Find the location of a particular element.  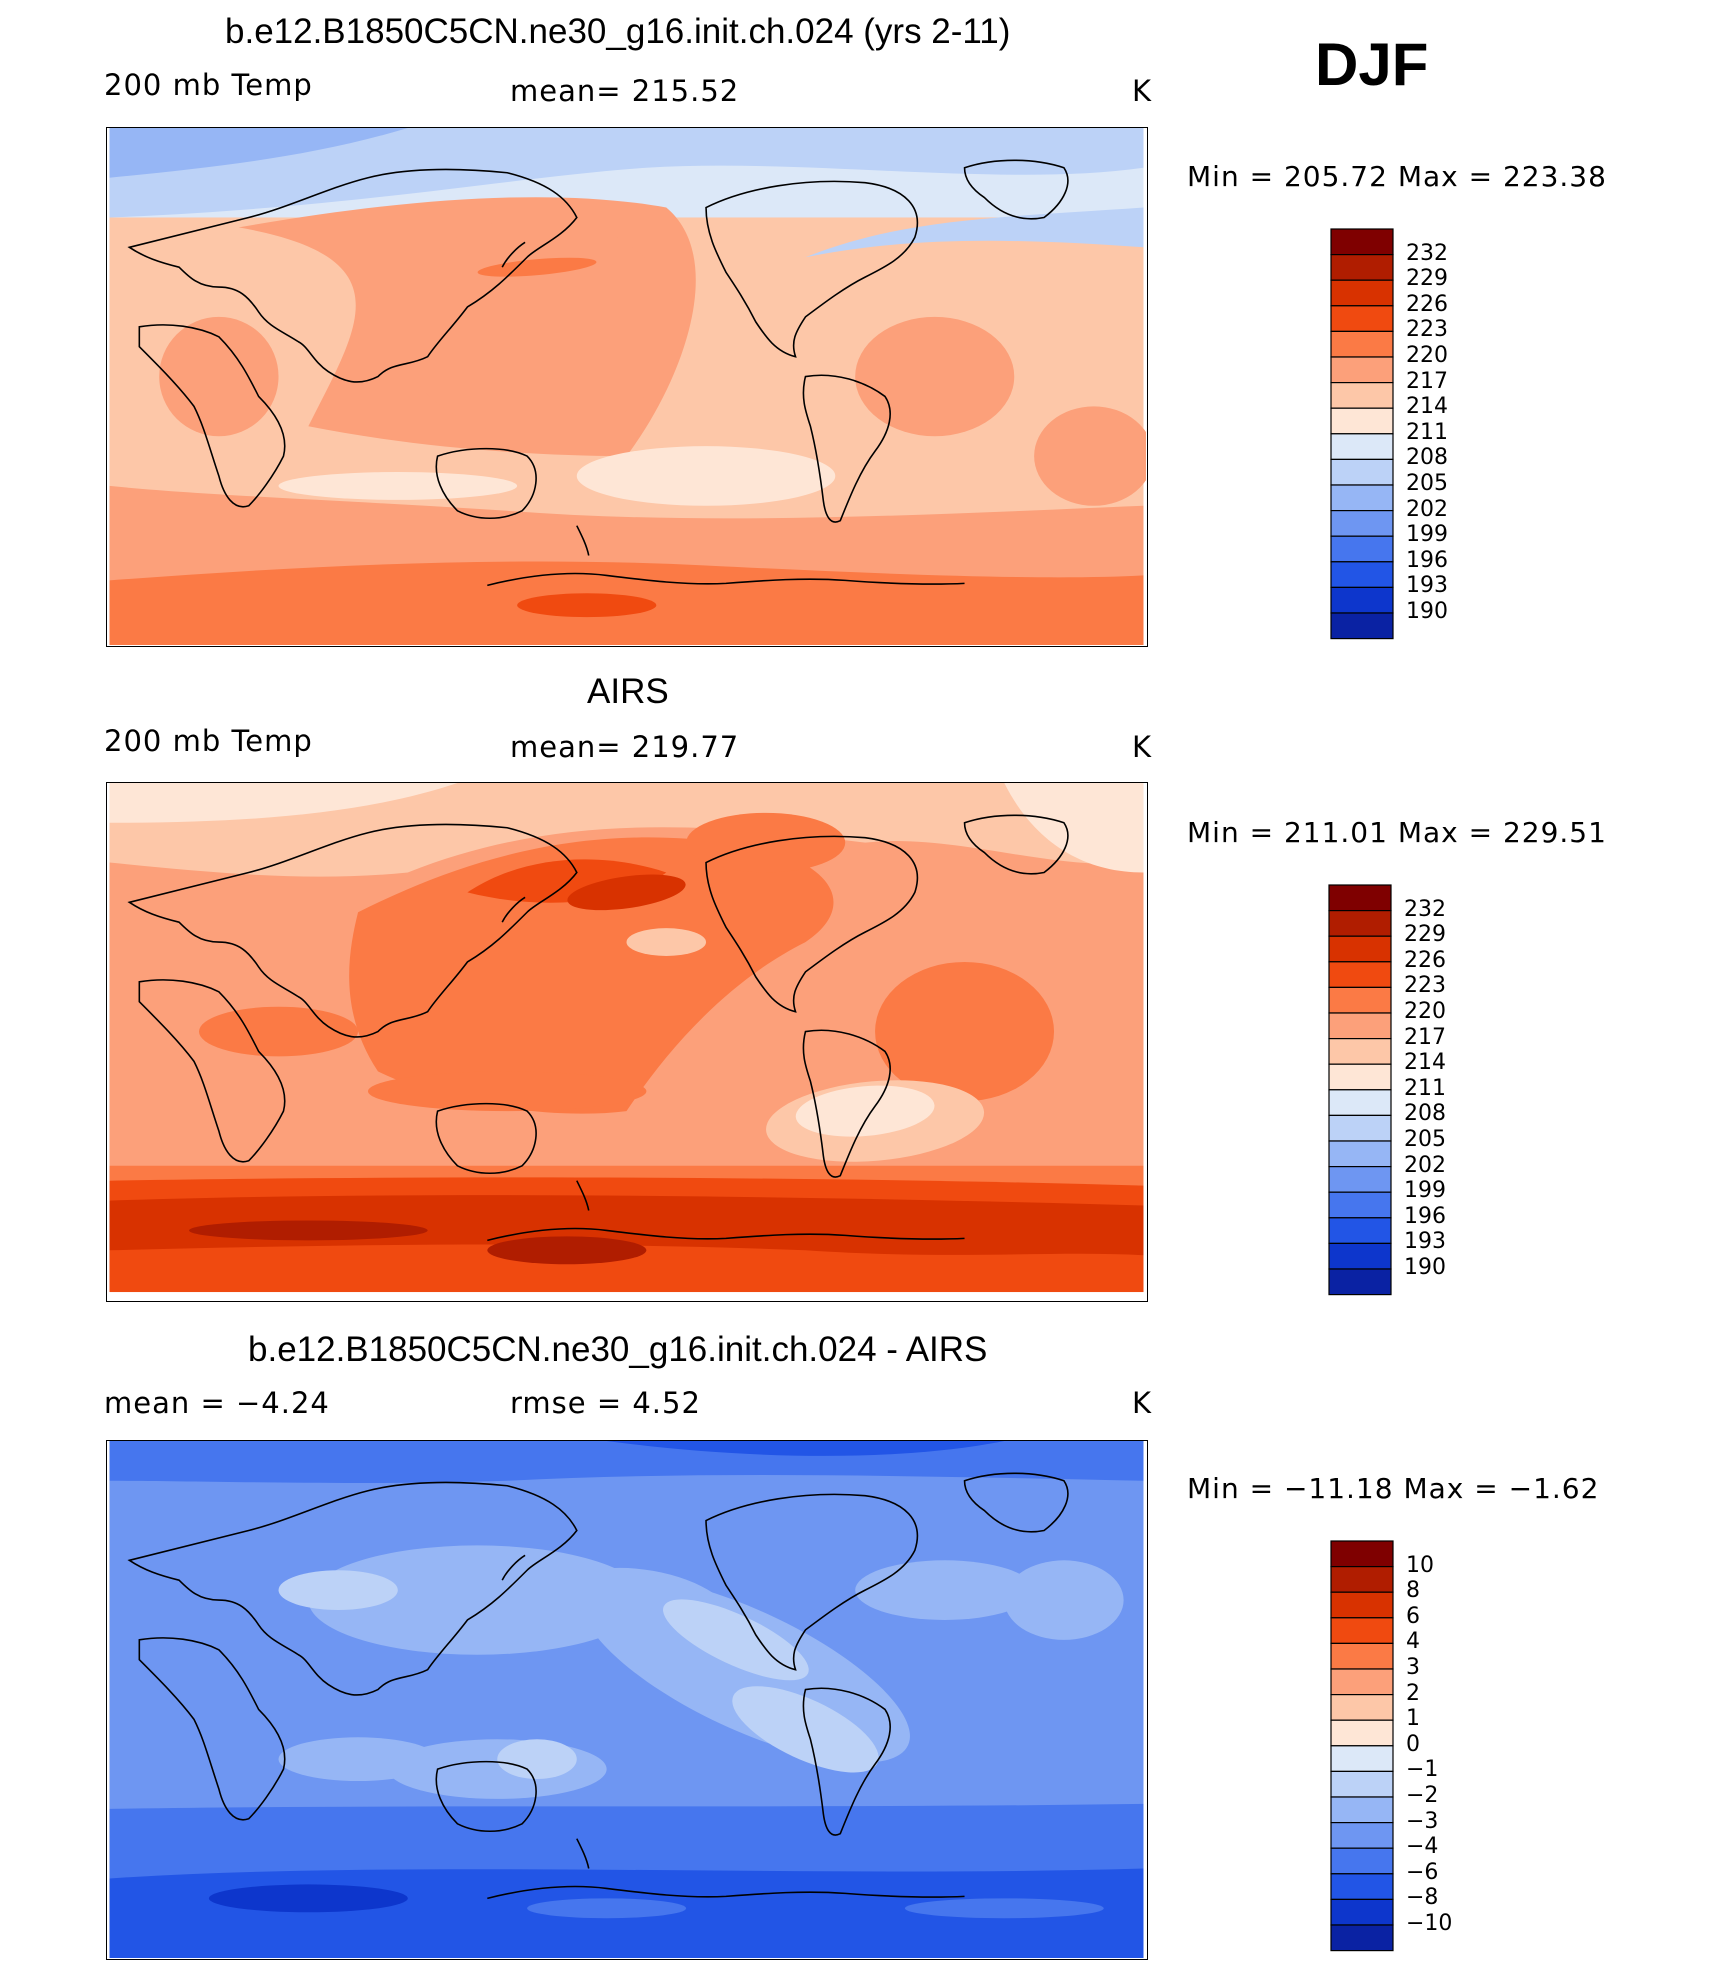

colorbar-tick: −1 is located at coordinates (1422, 1770).